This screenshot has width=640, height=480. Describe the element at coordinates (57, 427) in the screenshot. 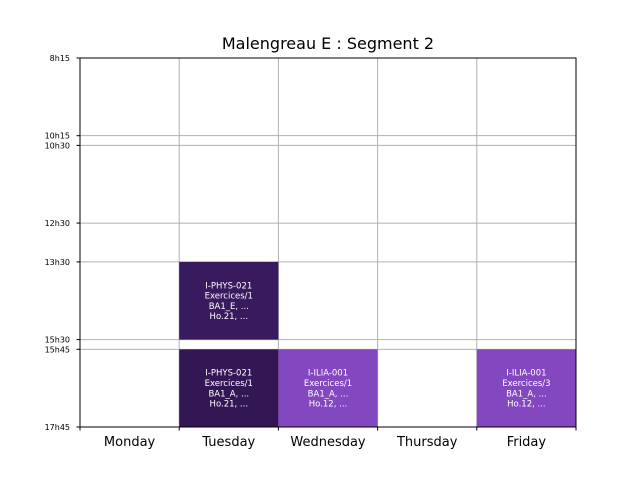

I see `y-tick-label: 17h45` at that location.